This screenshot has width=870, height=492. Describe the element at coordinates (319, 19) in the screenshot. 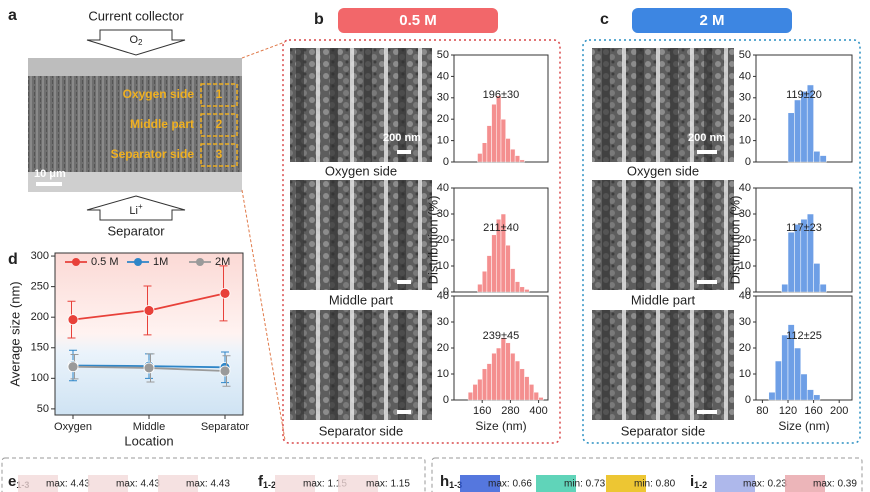

I see `panel-label: b` at that location.